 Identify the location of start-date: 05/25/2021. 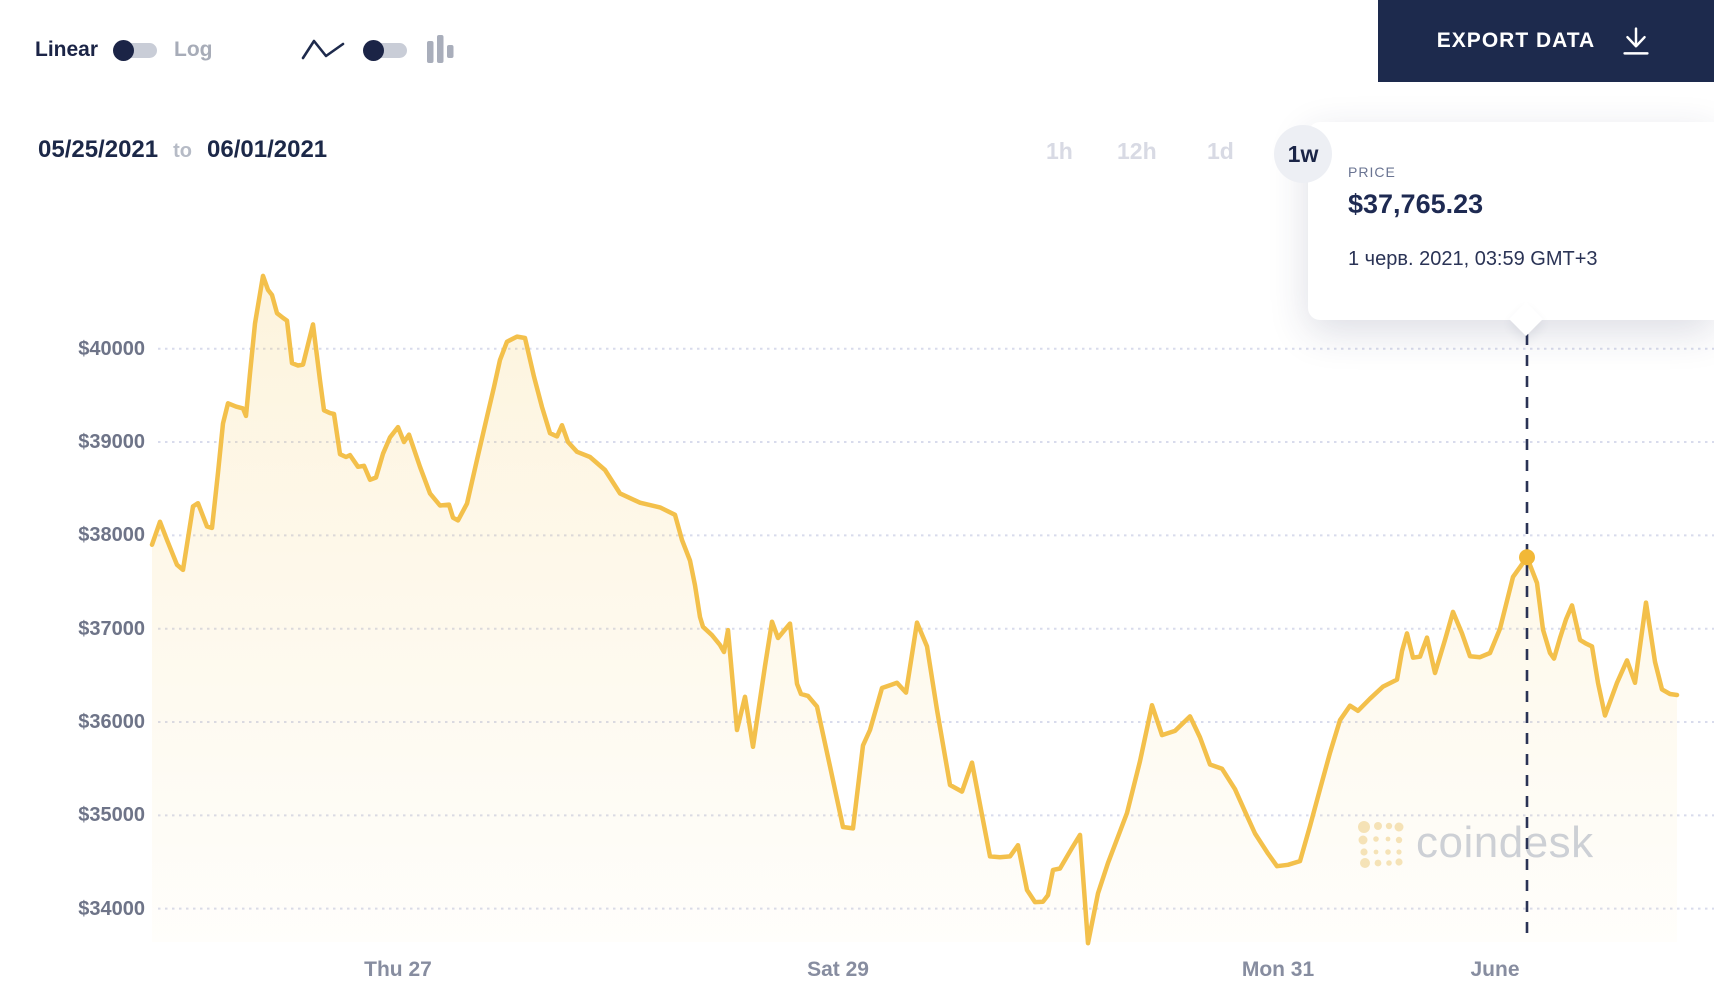
(98, 149).